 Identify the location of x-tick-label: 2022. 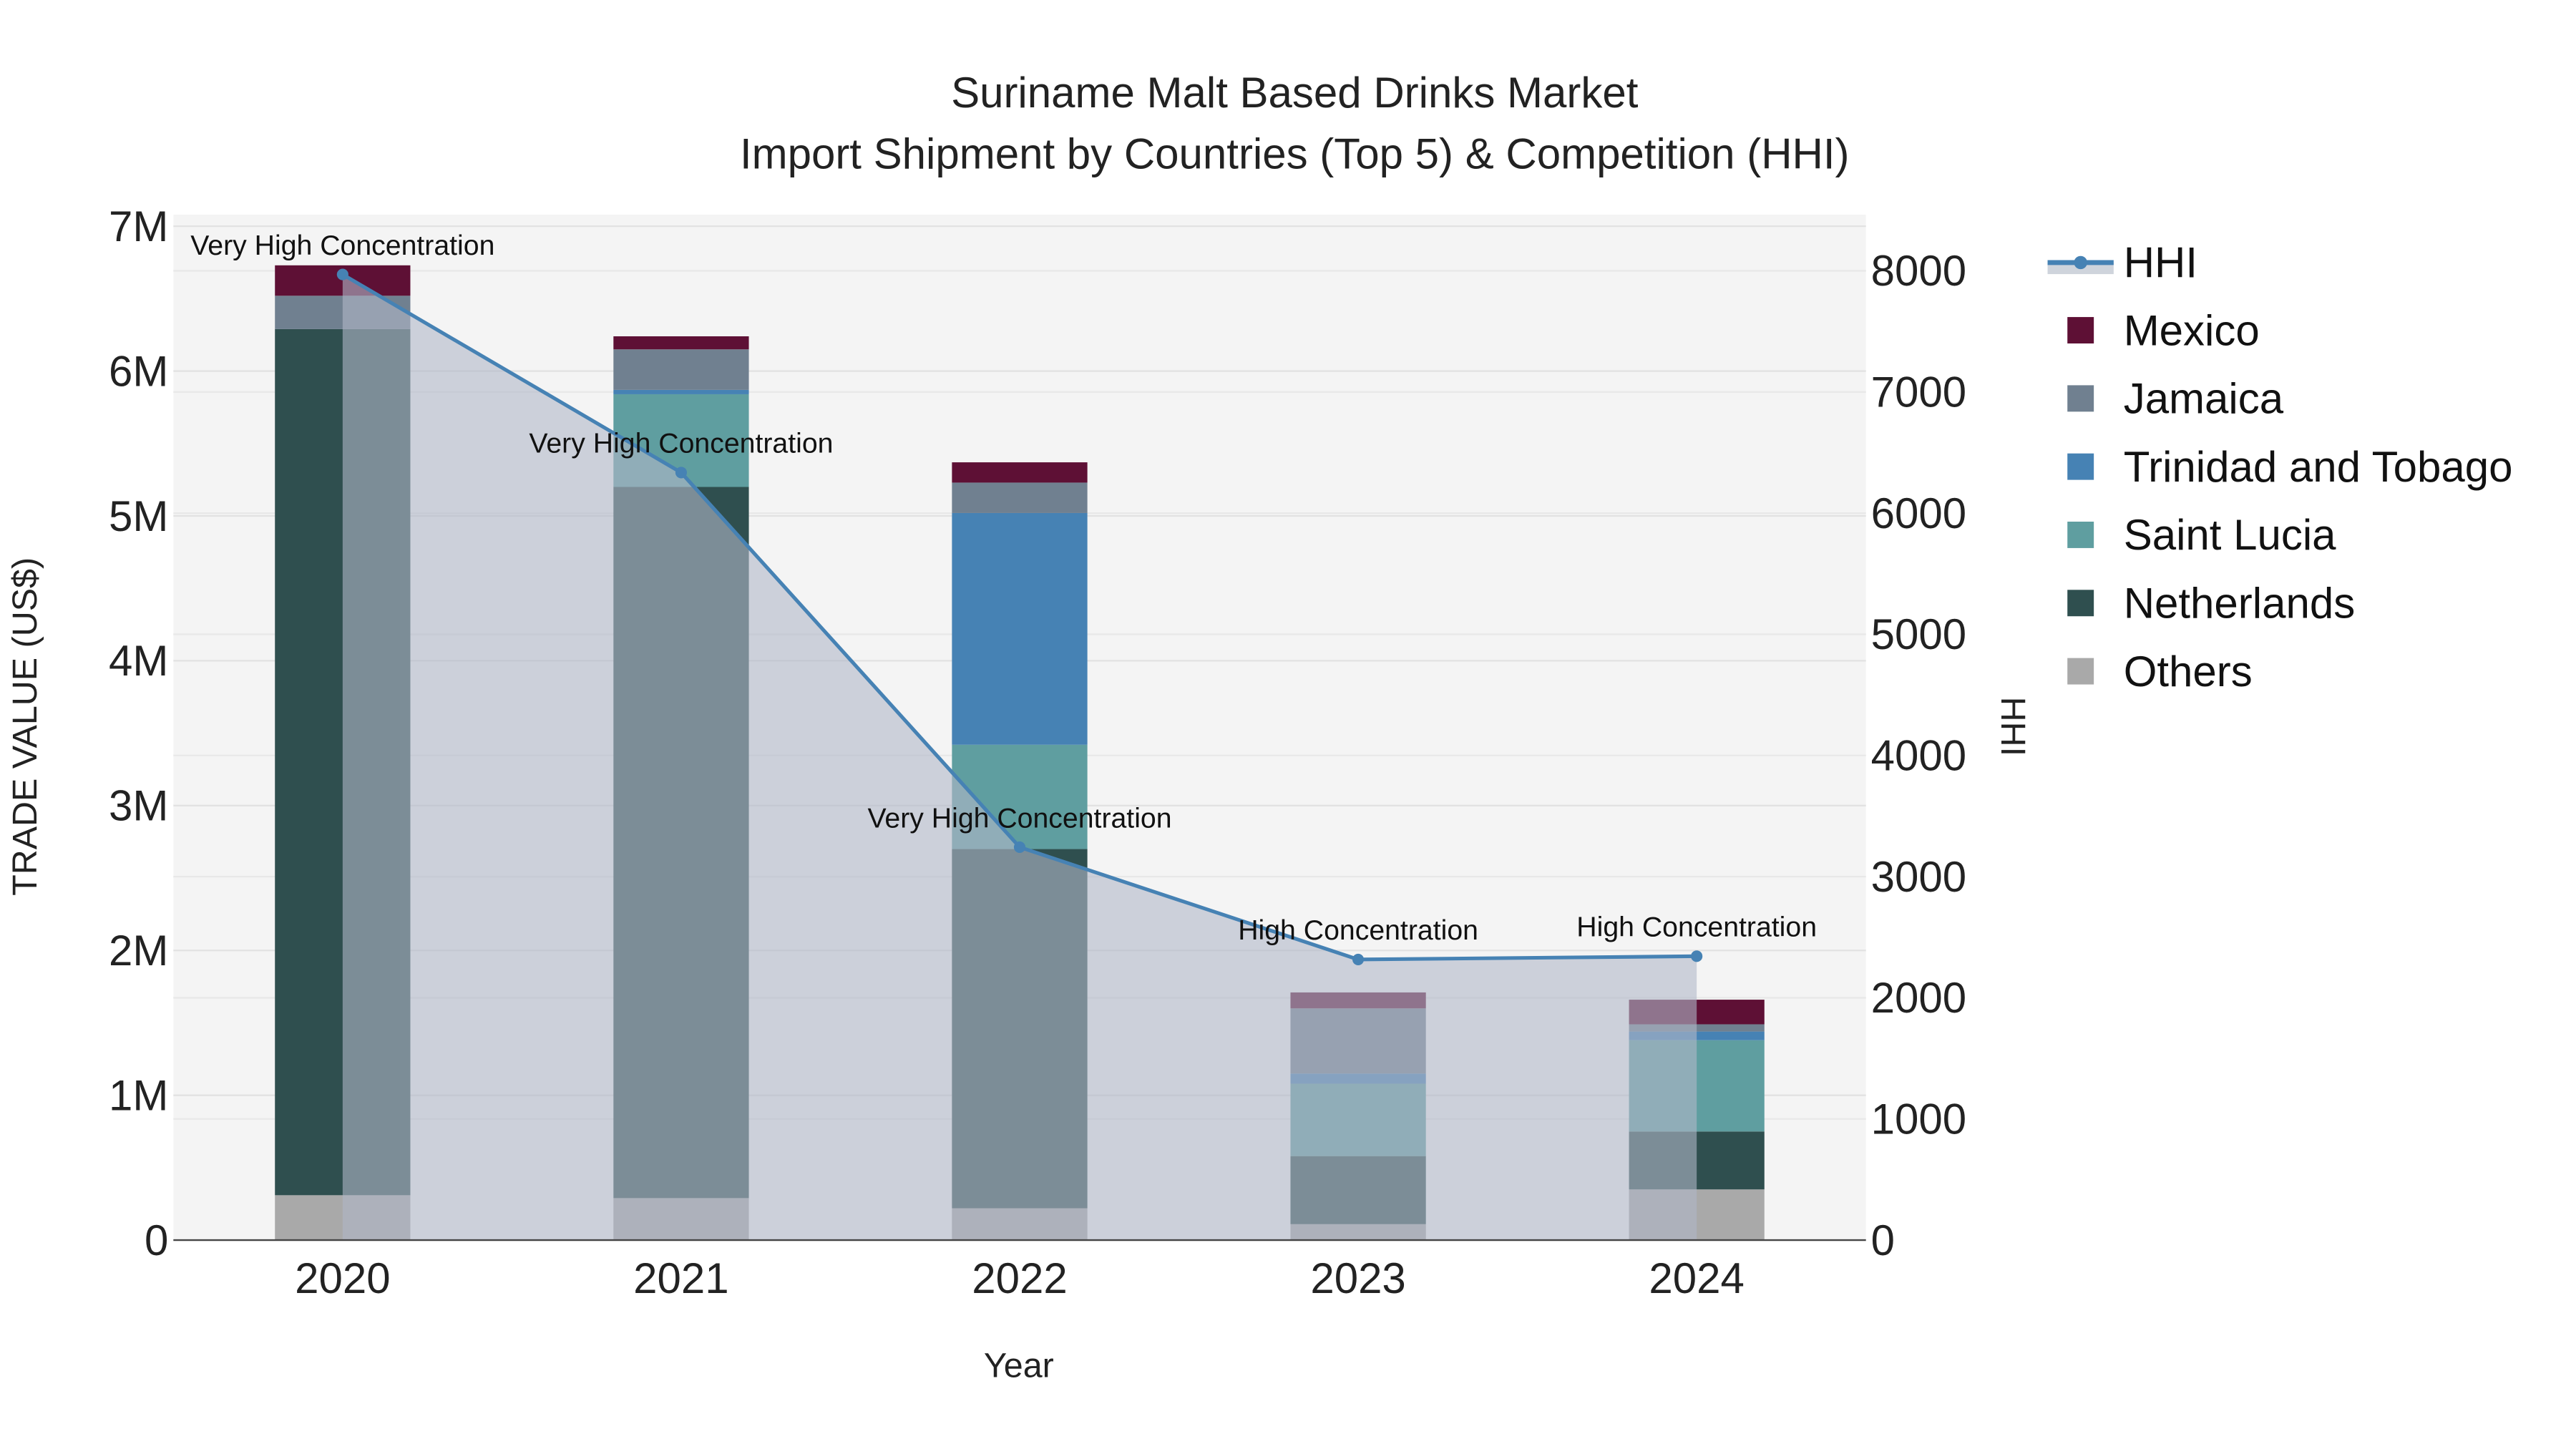
(1019, 1278).